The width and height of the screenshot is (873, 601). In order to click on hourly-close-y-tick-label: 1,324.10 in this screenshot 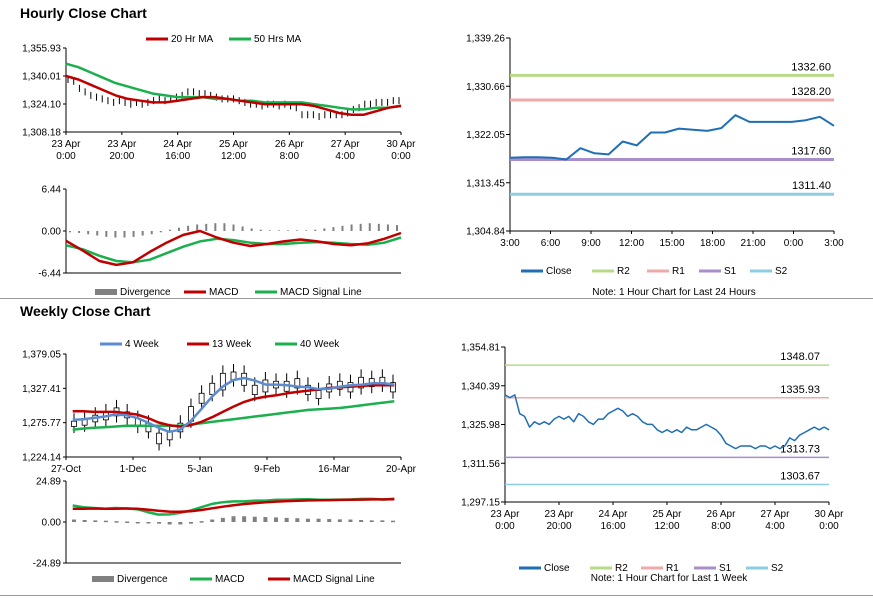, I will do `click(41, 105)`.